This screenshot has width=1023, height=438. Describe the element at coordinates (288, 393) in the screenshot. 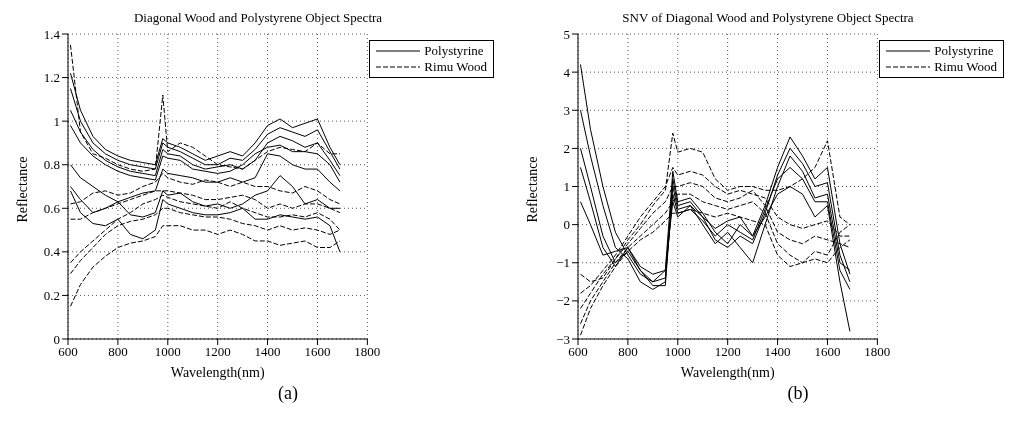

I see `text: (a)` at that location.